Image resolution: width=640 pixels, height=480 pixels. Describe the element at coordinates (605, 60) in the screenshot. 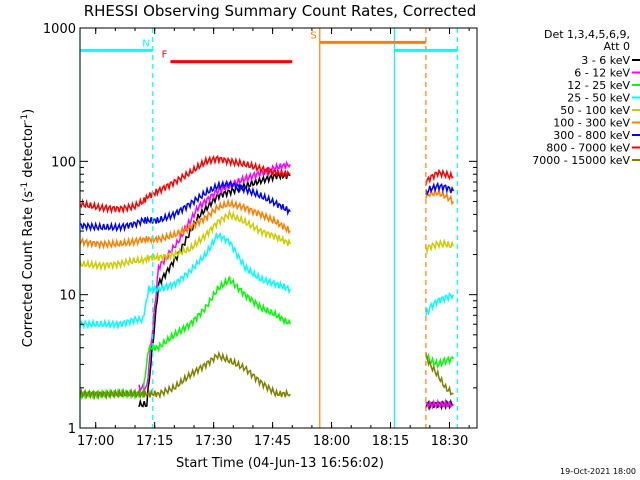

I see `legend-entry-0: 3 - 6 keV` at that location.